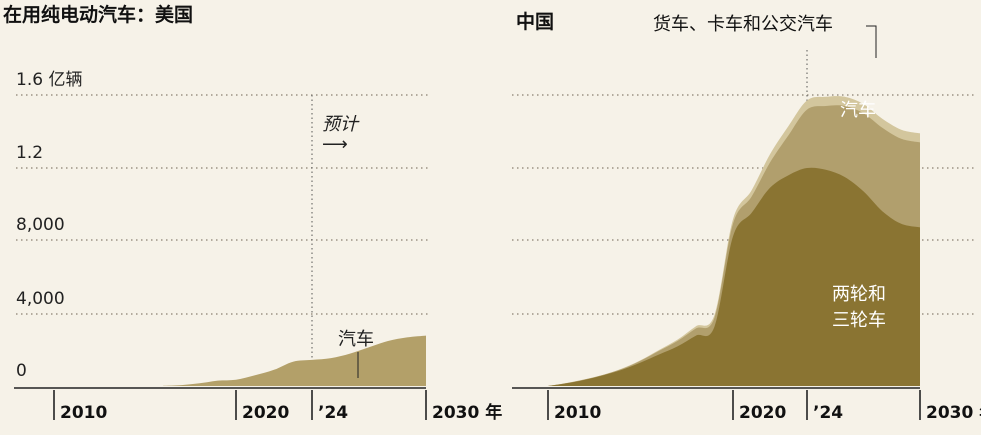 This screenshot has height=435, width=981. Describe the element at coordinates (83, 413) in the screenshot. I see `us-x-tick-label: 2010` at that location.